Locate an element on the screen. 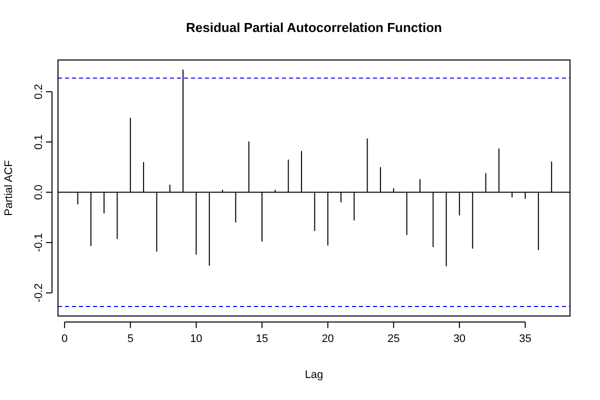  y-tick-label: -0.2 is located at coordinates (39, 292).